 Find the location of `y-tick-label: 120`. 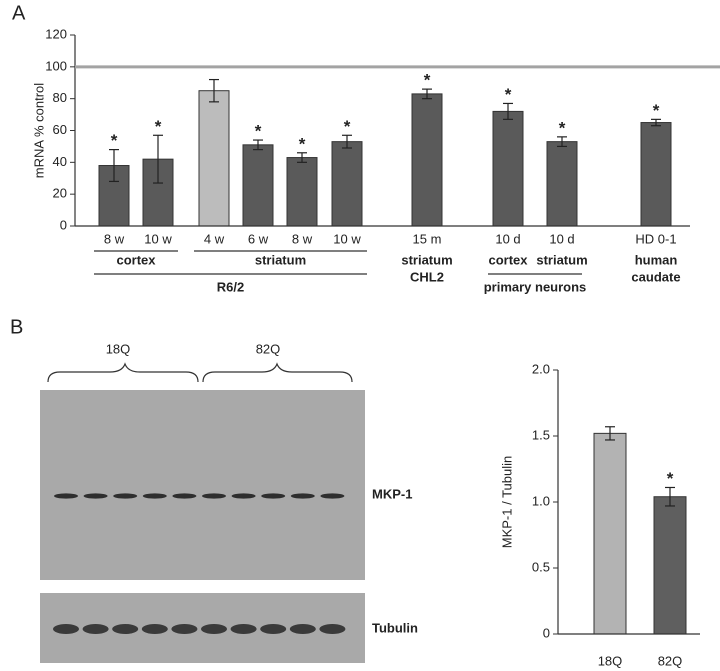

y-tick-label: 120 is located at coordinates (56, 33).